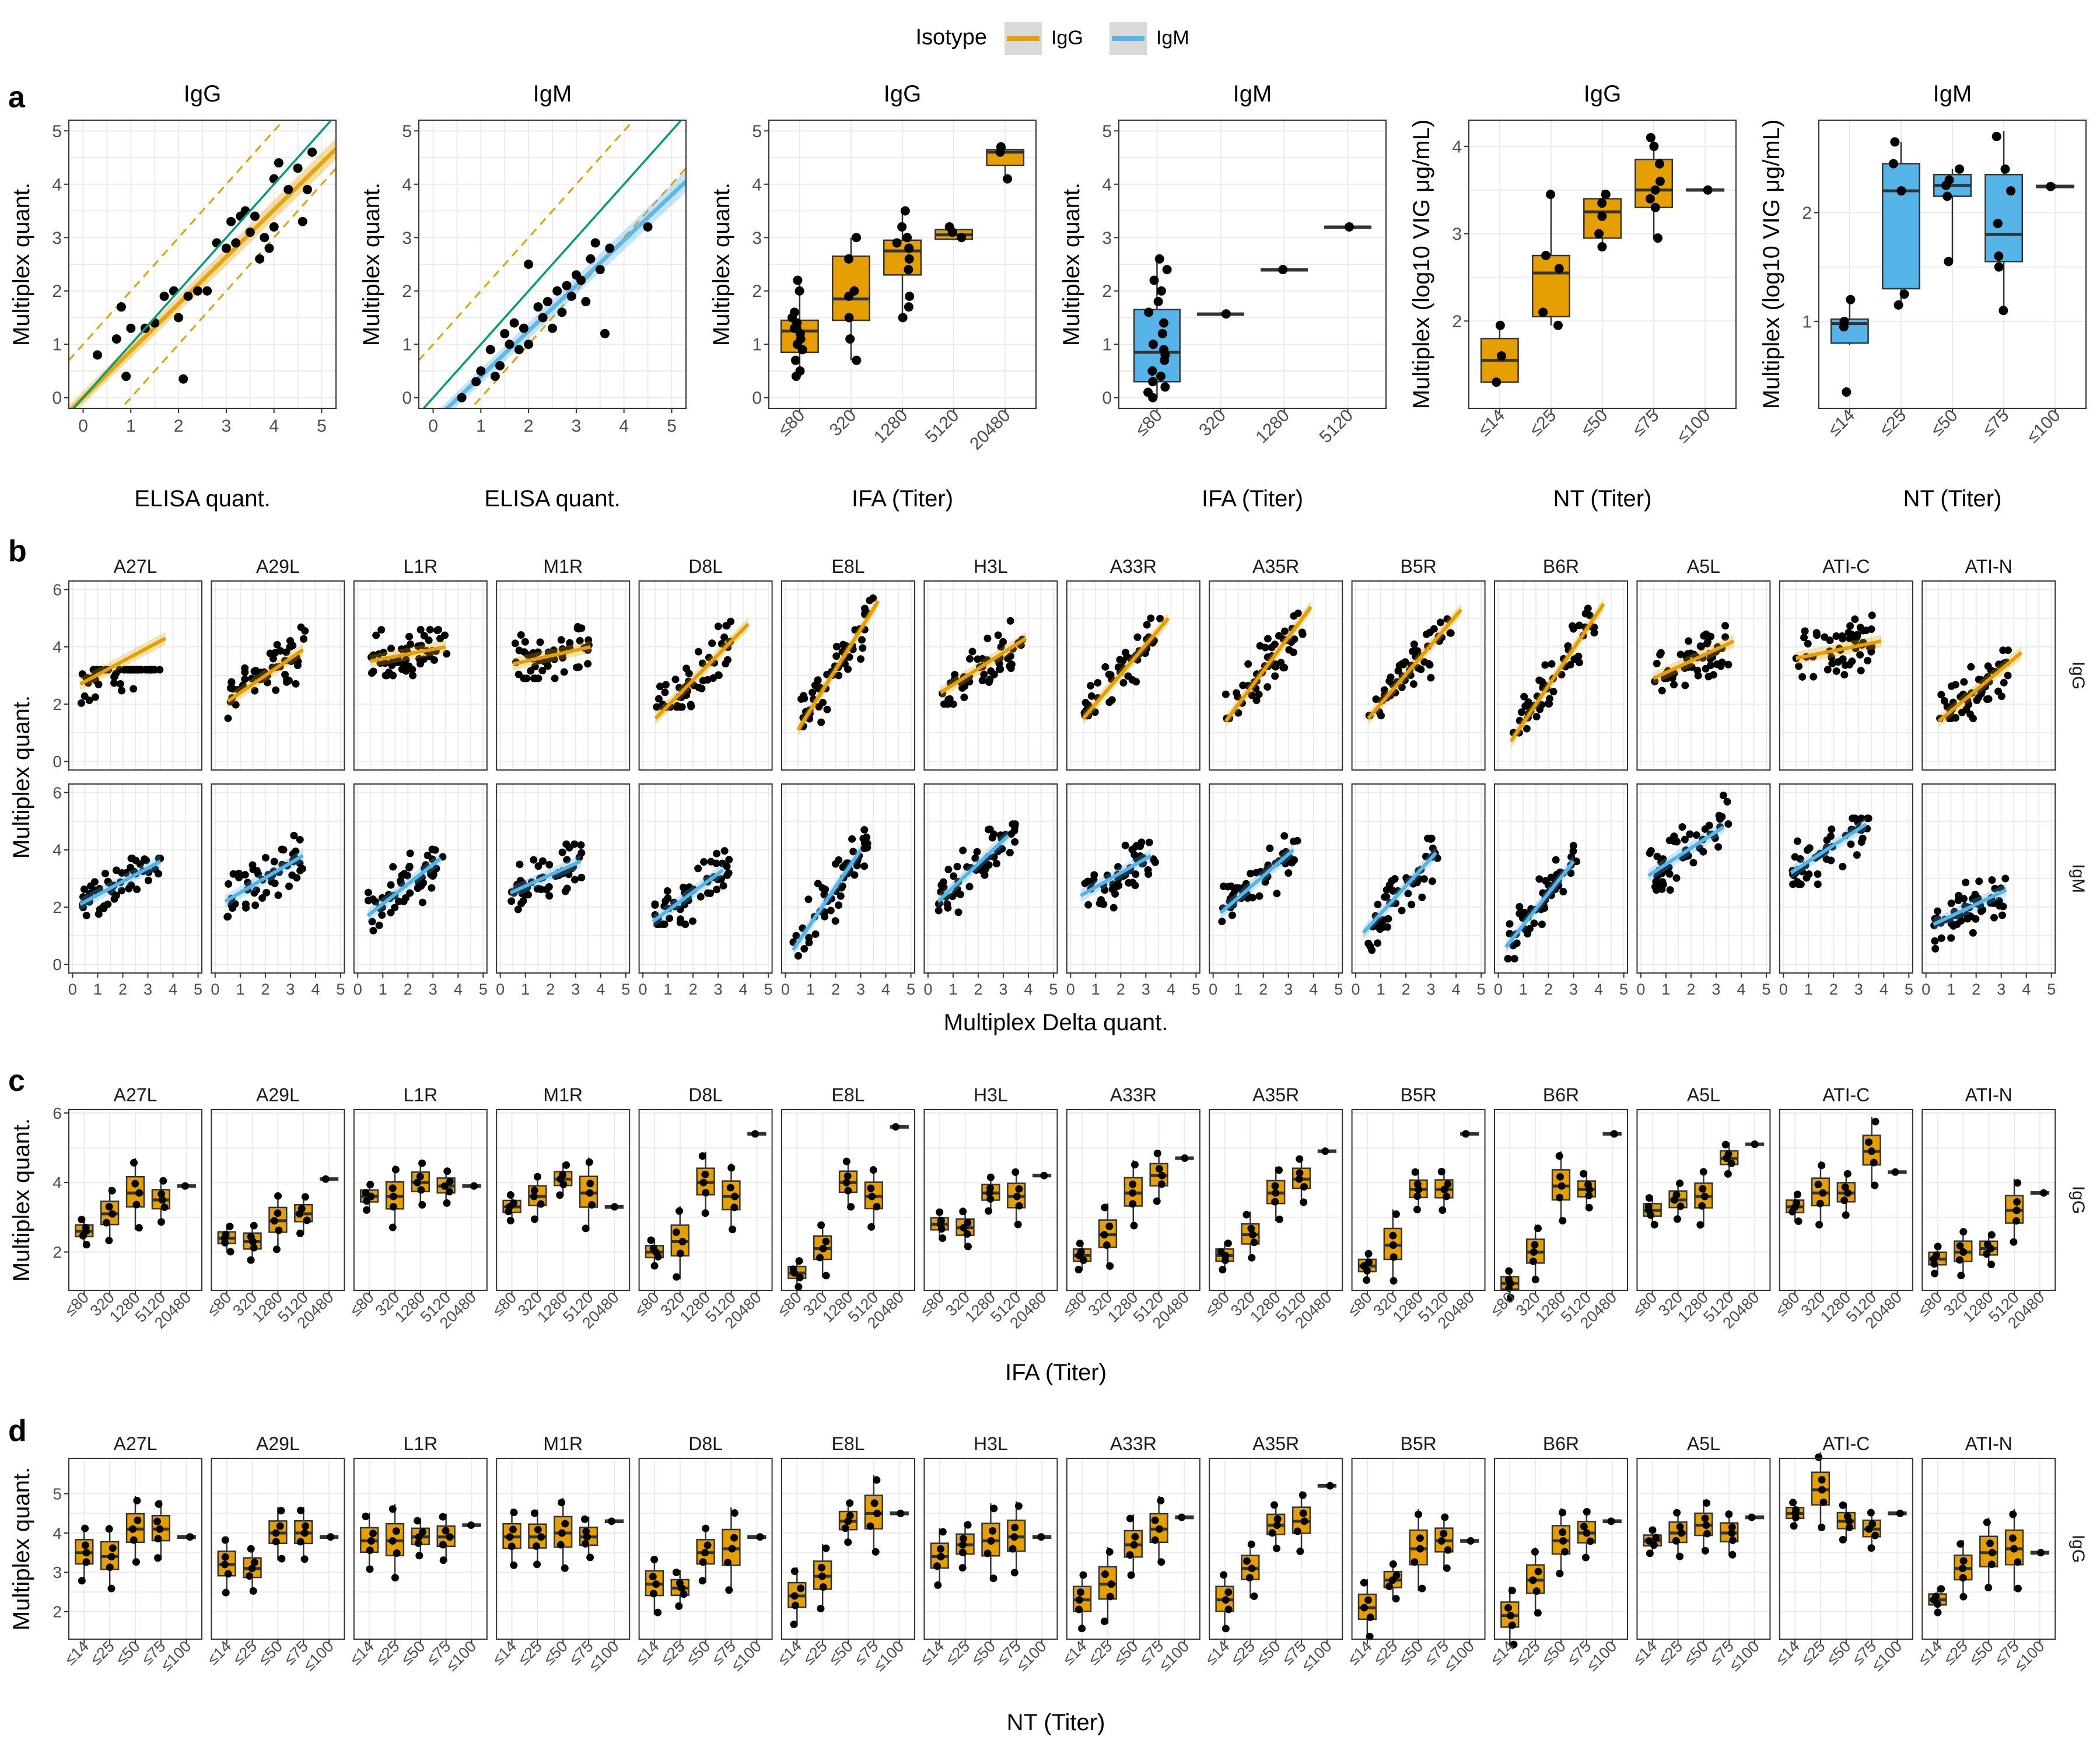  What do you see at coordinates (757, 345) in the screenshot?
I see `y-tick-label: 1` at bounding box center [757, 345].